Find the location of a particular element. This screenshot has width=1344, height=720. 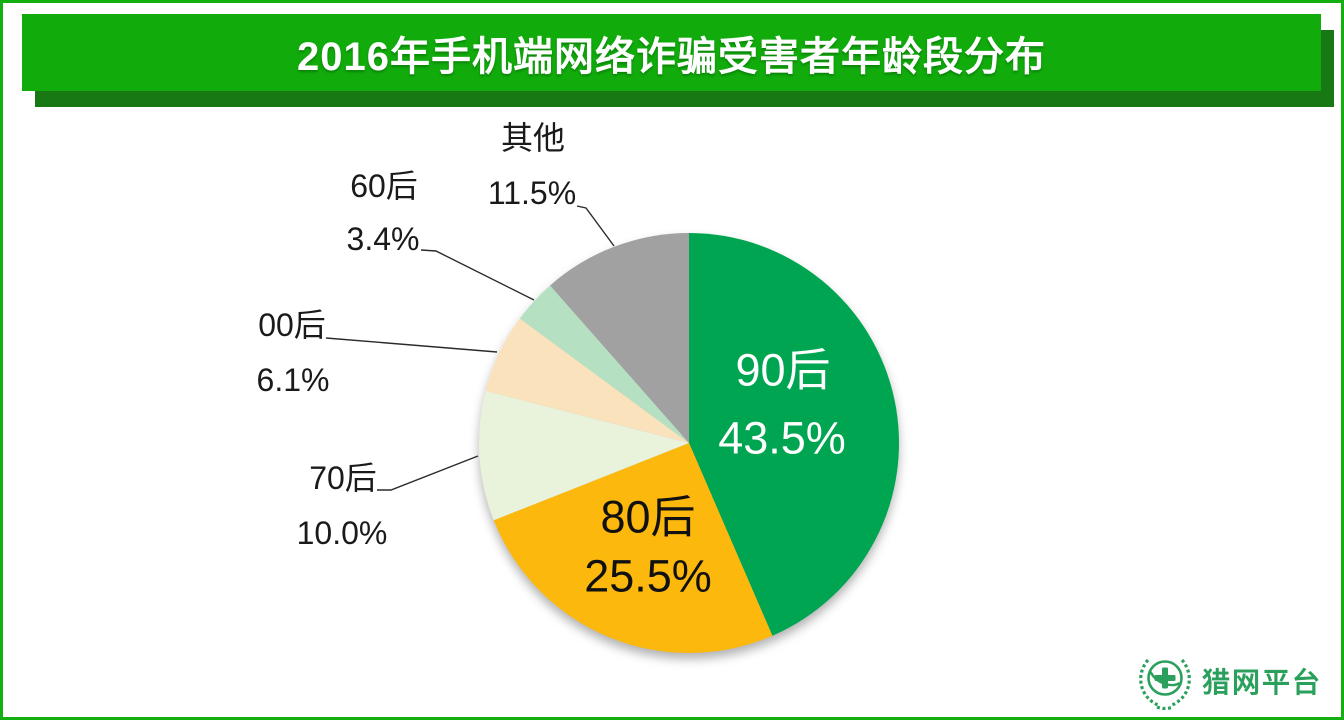

slice-value-6: 11.5% is located at coordinates (532, 193).